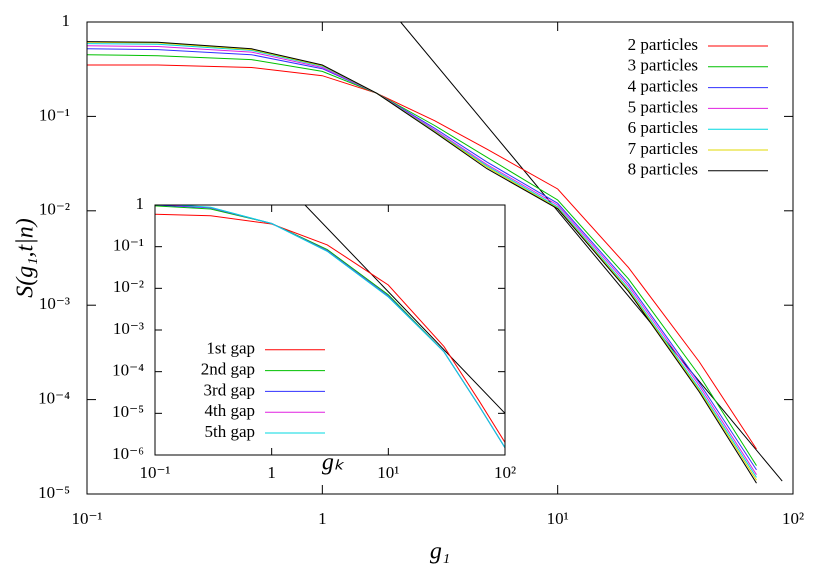 This screenshot has height=581, width=830. Describe the element at coordinates (663, 44) in the screenshot. I see `legend-label: 2 particles` at that location.